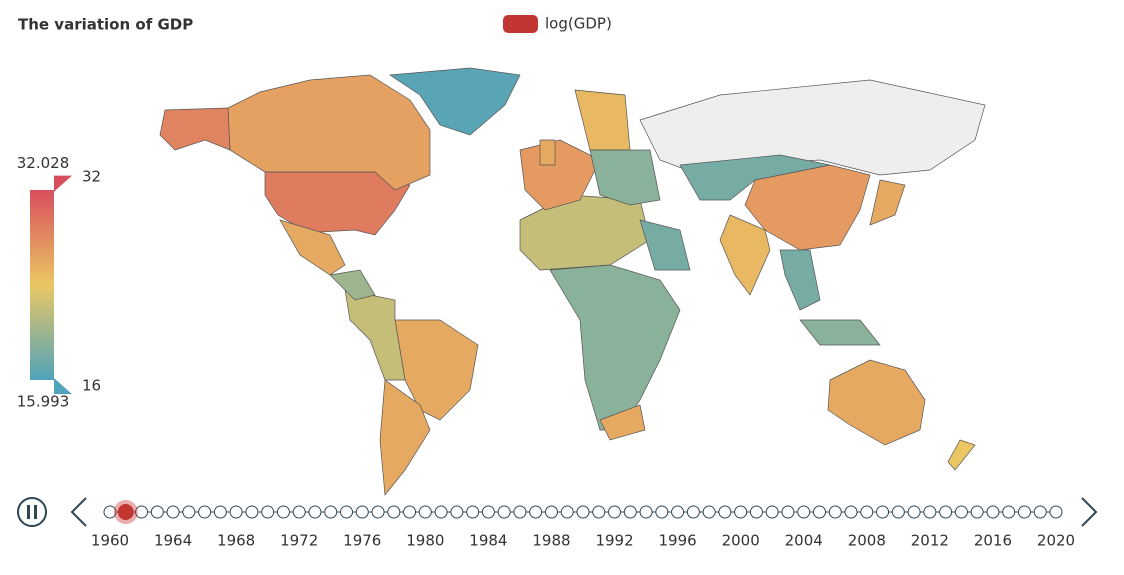 Image resolution: width=1124 pixels, height=575 pixels. What do you see at coordinates (63, 386) in the screenshot?
I see `handle-low` at bounding box center [63, 386].